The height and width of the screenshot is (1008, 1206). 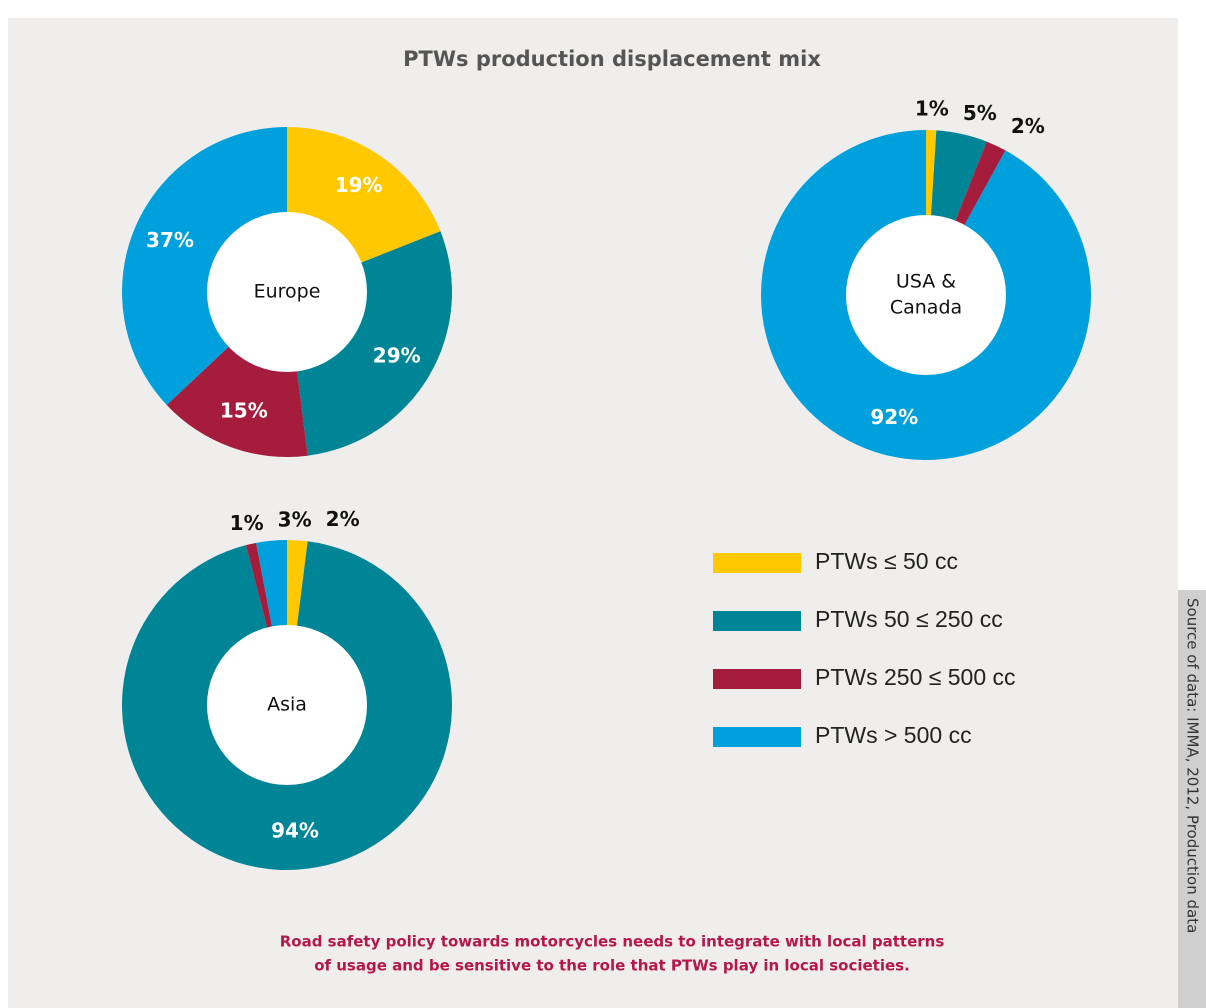 What do you see at coordinates (612, 59) in the screenshot?
I see `chart-title: PTWs production displacement mix` at bounding box center [612, 59].